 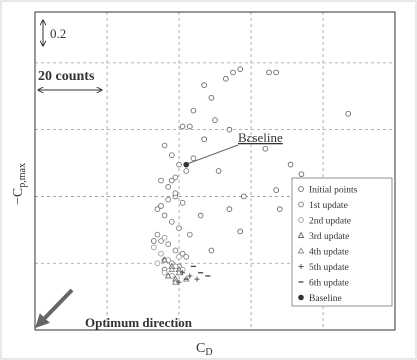 What do you see at coordinates (54, 308) in the screenshot?
I see `direction-arrow` at bounding box center [54, 308].